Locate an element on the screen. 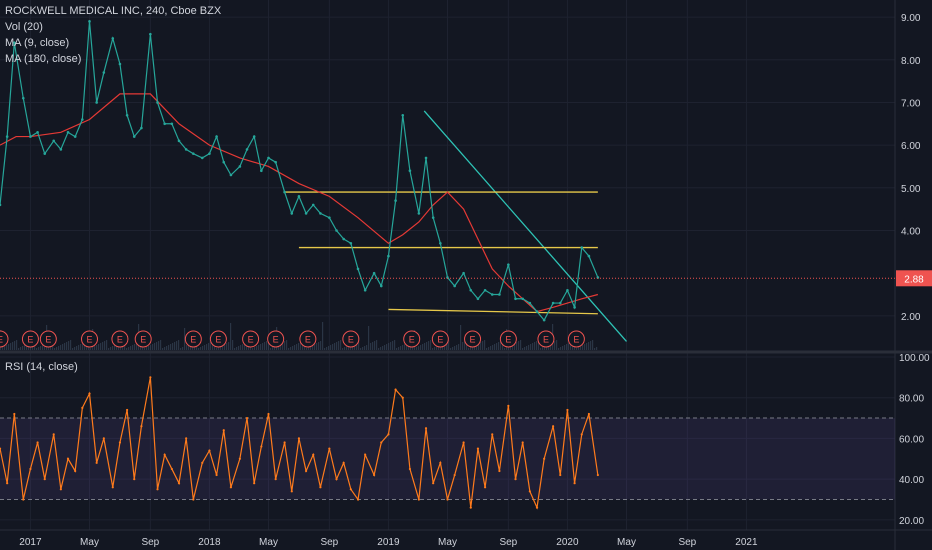 This screenshot has width=932, height=550. volume-indicator-label: Vol (20) is located at coordinates (24, 27).